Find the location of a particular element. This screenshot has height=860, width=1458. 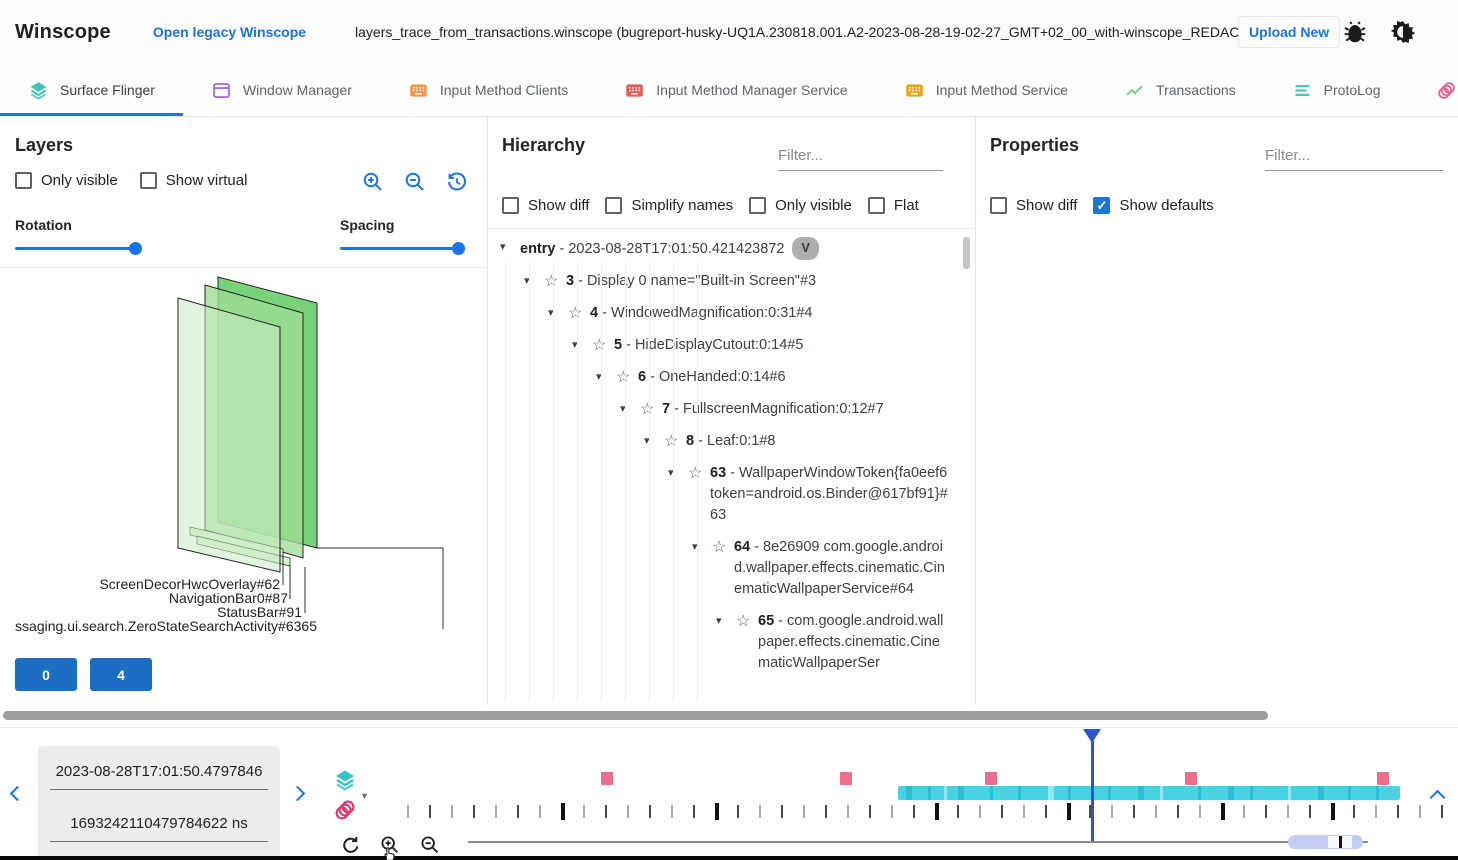

rotation-track is located at coordinates (80, 248).